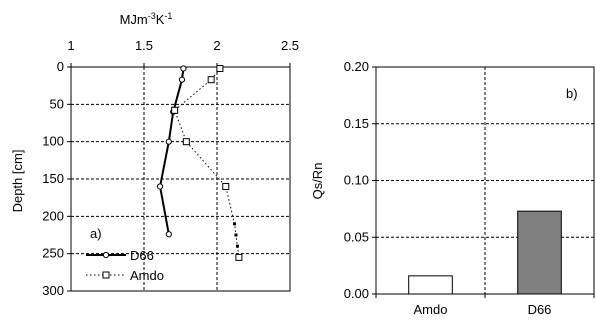 This screenshot has height=327, width=596. What do you see at coordinates (356, 123) in the screenshot?
I see `y-tick-label: 0.15` at bounding box center [356, 123].